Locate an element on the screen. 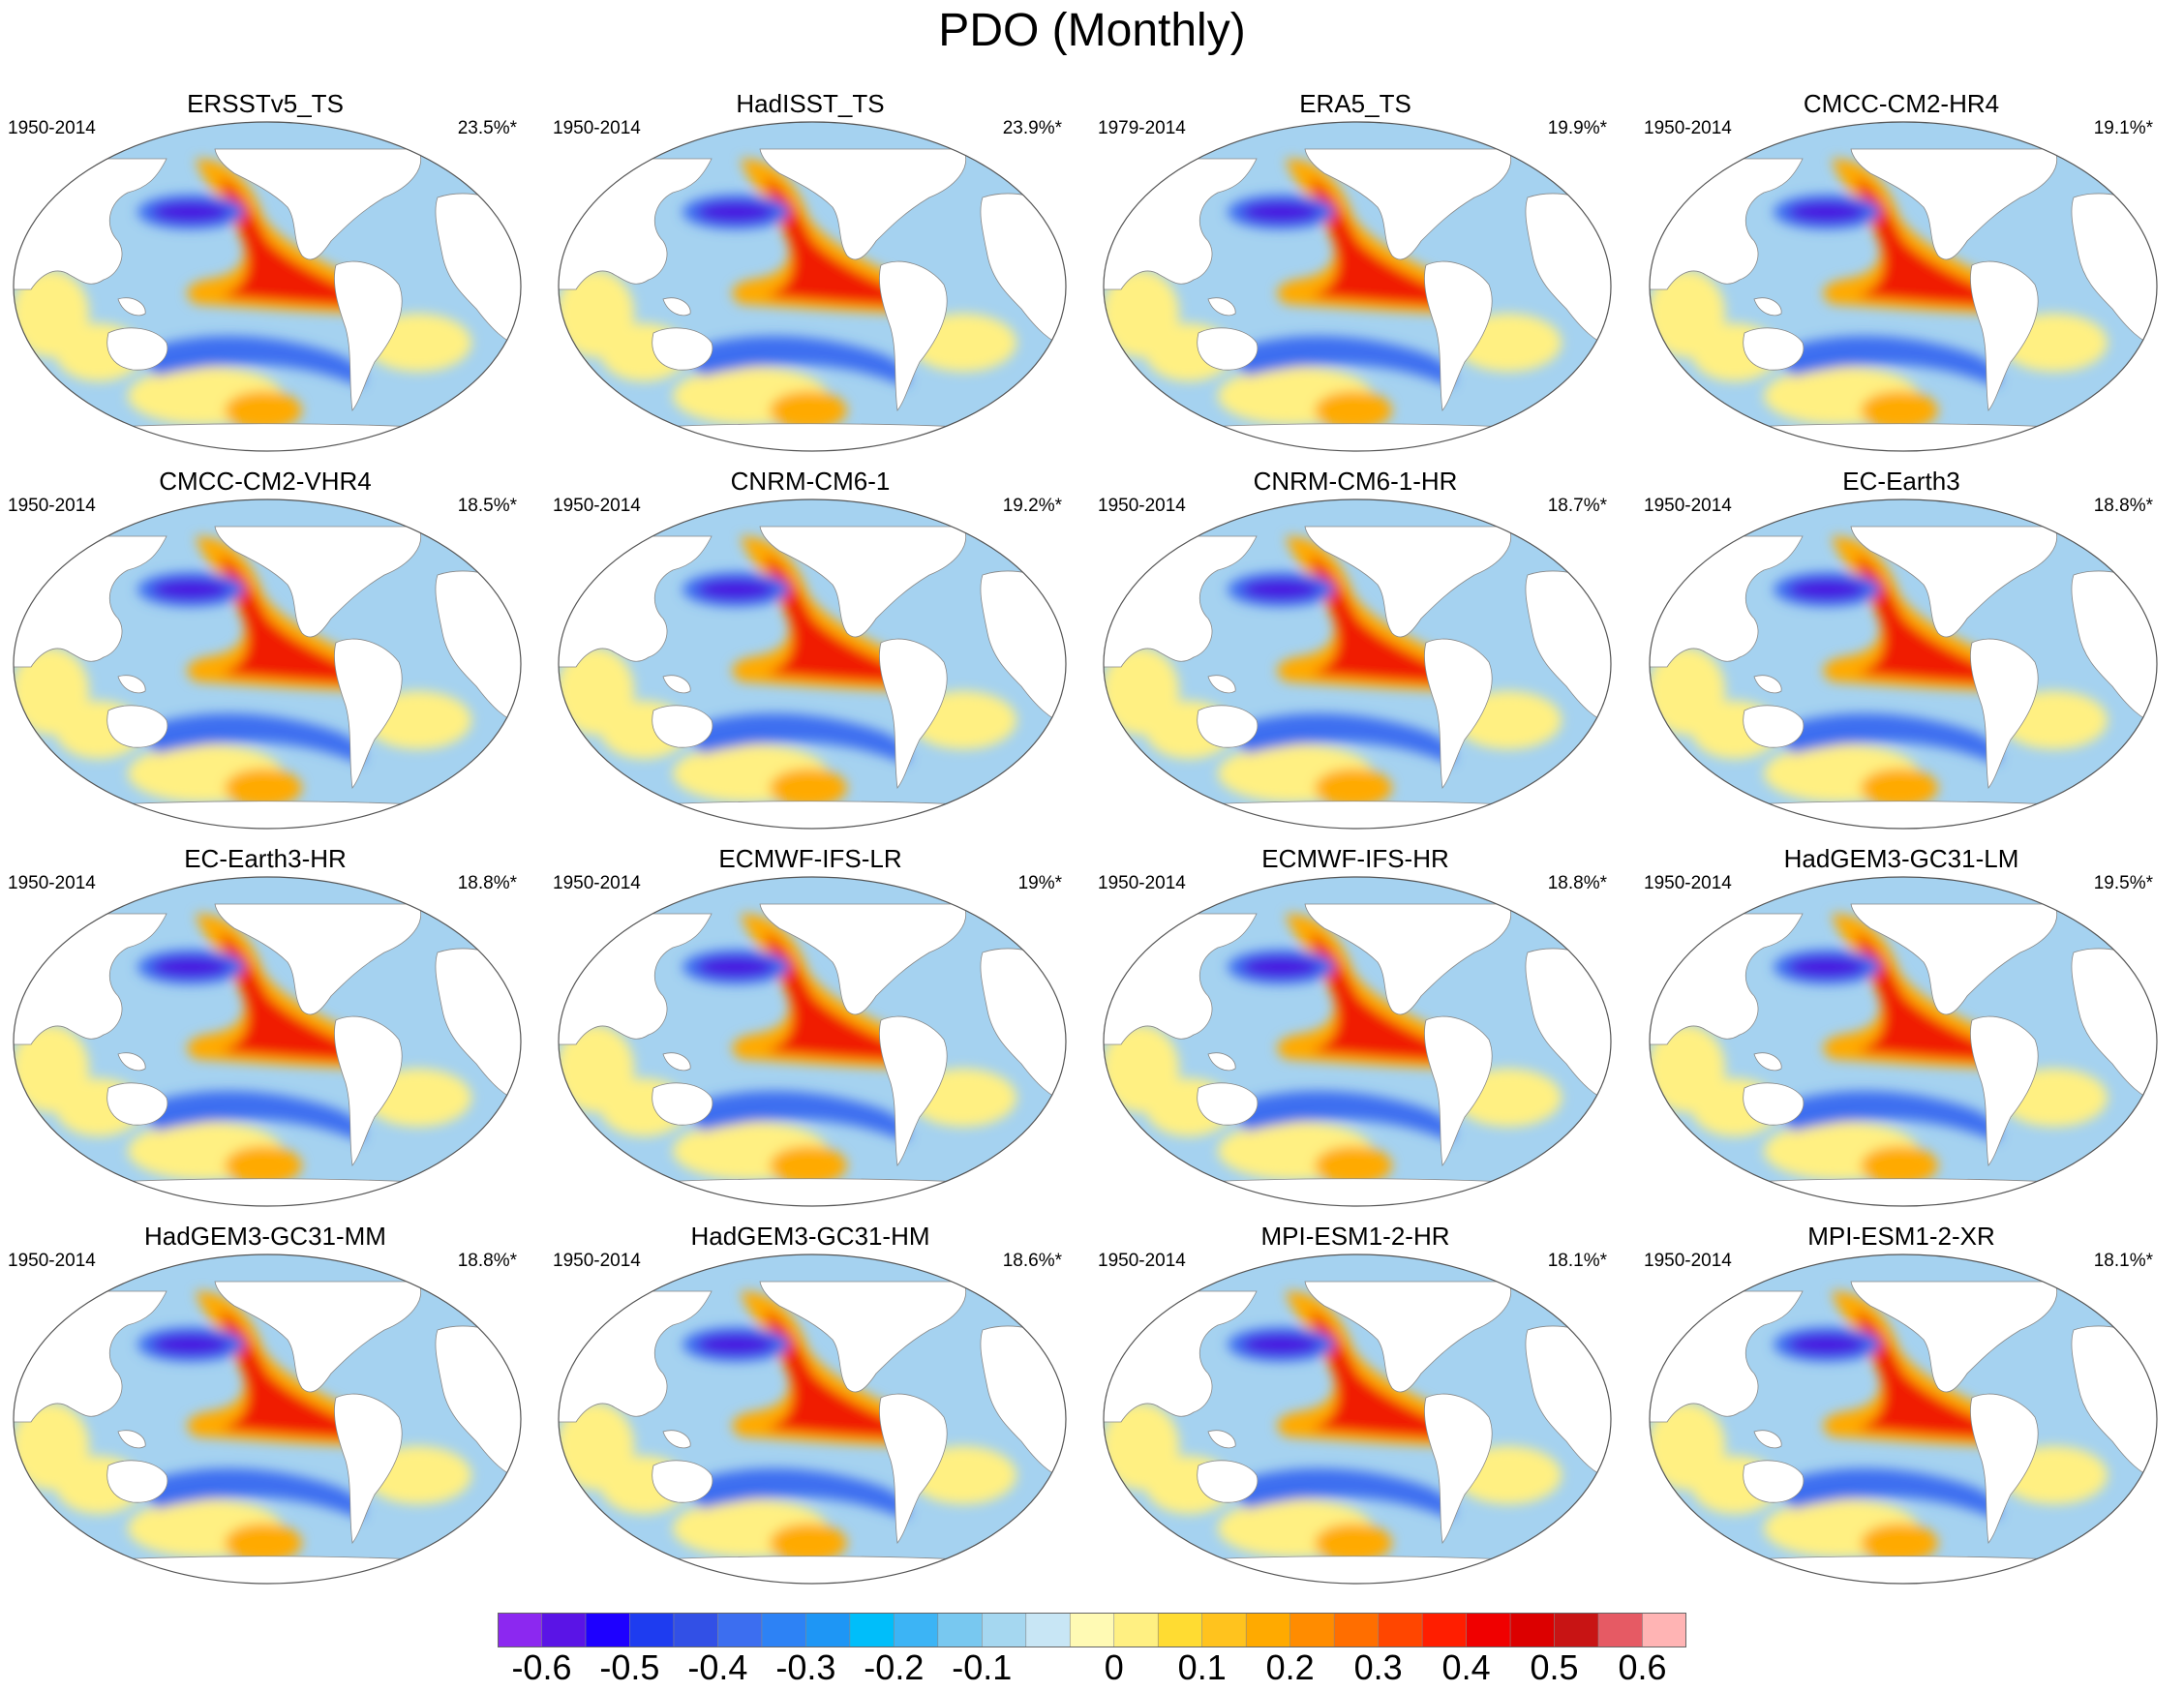 This screenshot has height=1692, width=2184. map-panel: HadGEM3-GC31-LM 1950-2014 19.5%* is located at coordinates (1902, 1031).